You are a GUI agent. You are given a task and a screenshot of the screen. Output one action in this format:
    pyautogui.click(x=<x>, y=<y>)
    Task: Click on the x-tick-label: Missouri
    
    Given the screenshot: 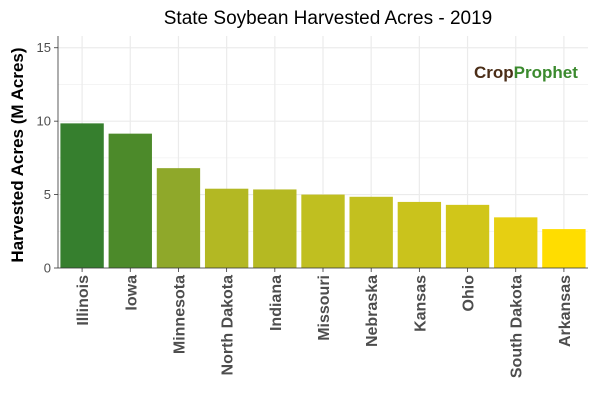 What is the action you would take?
    pyautogui.click(x=324, y=308)
    